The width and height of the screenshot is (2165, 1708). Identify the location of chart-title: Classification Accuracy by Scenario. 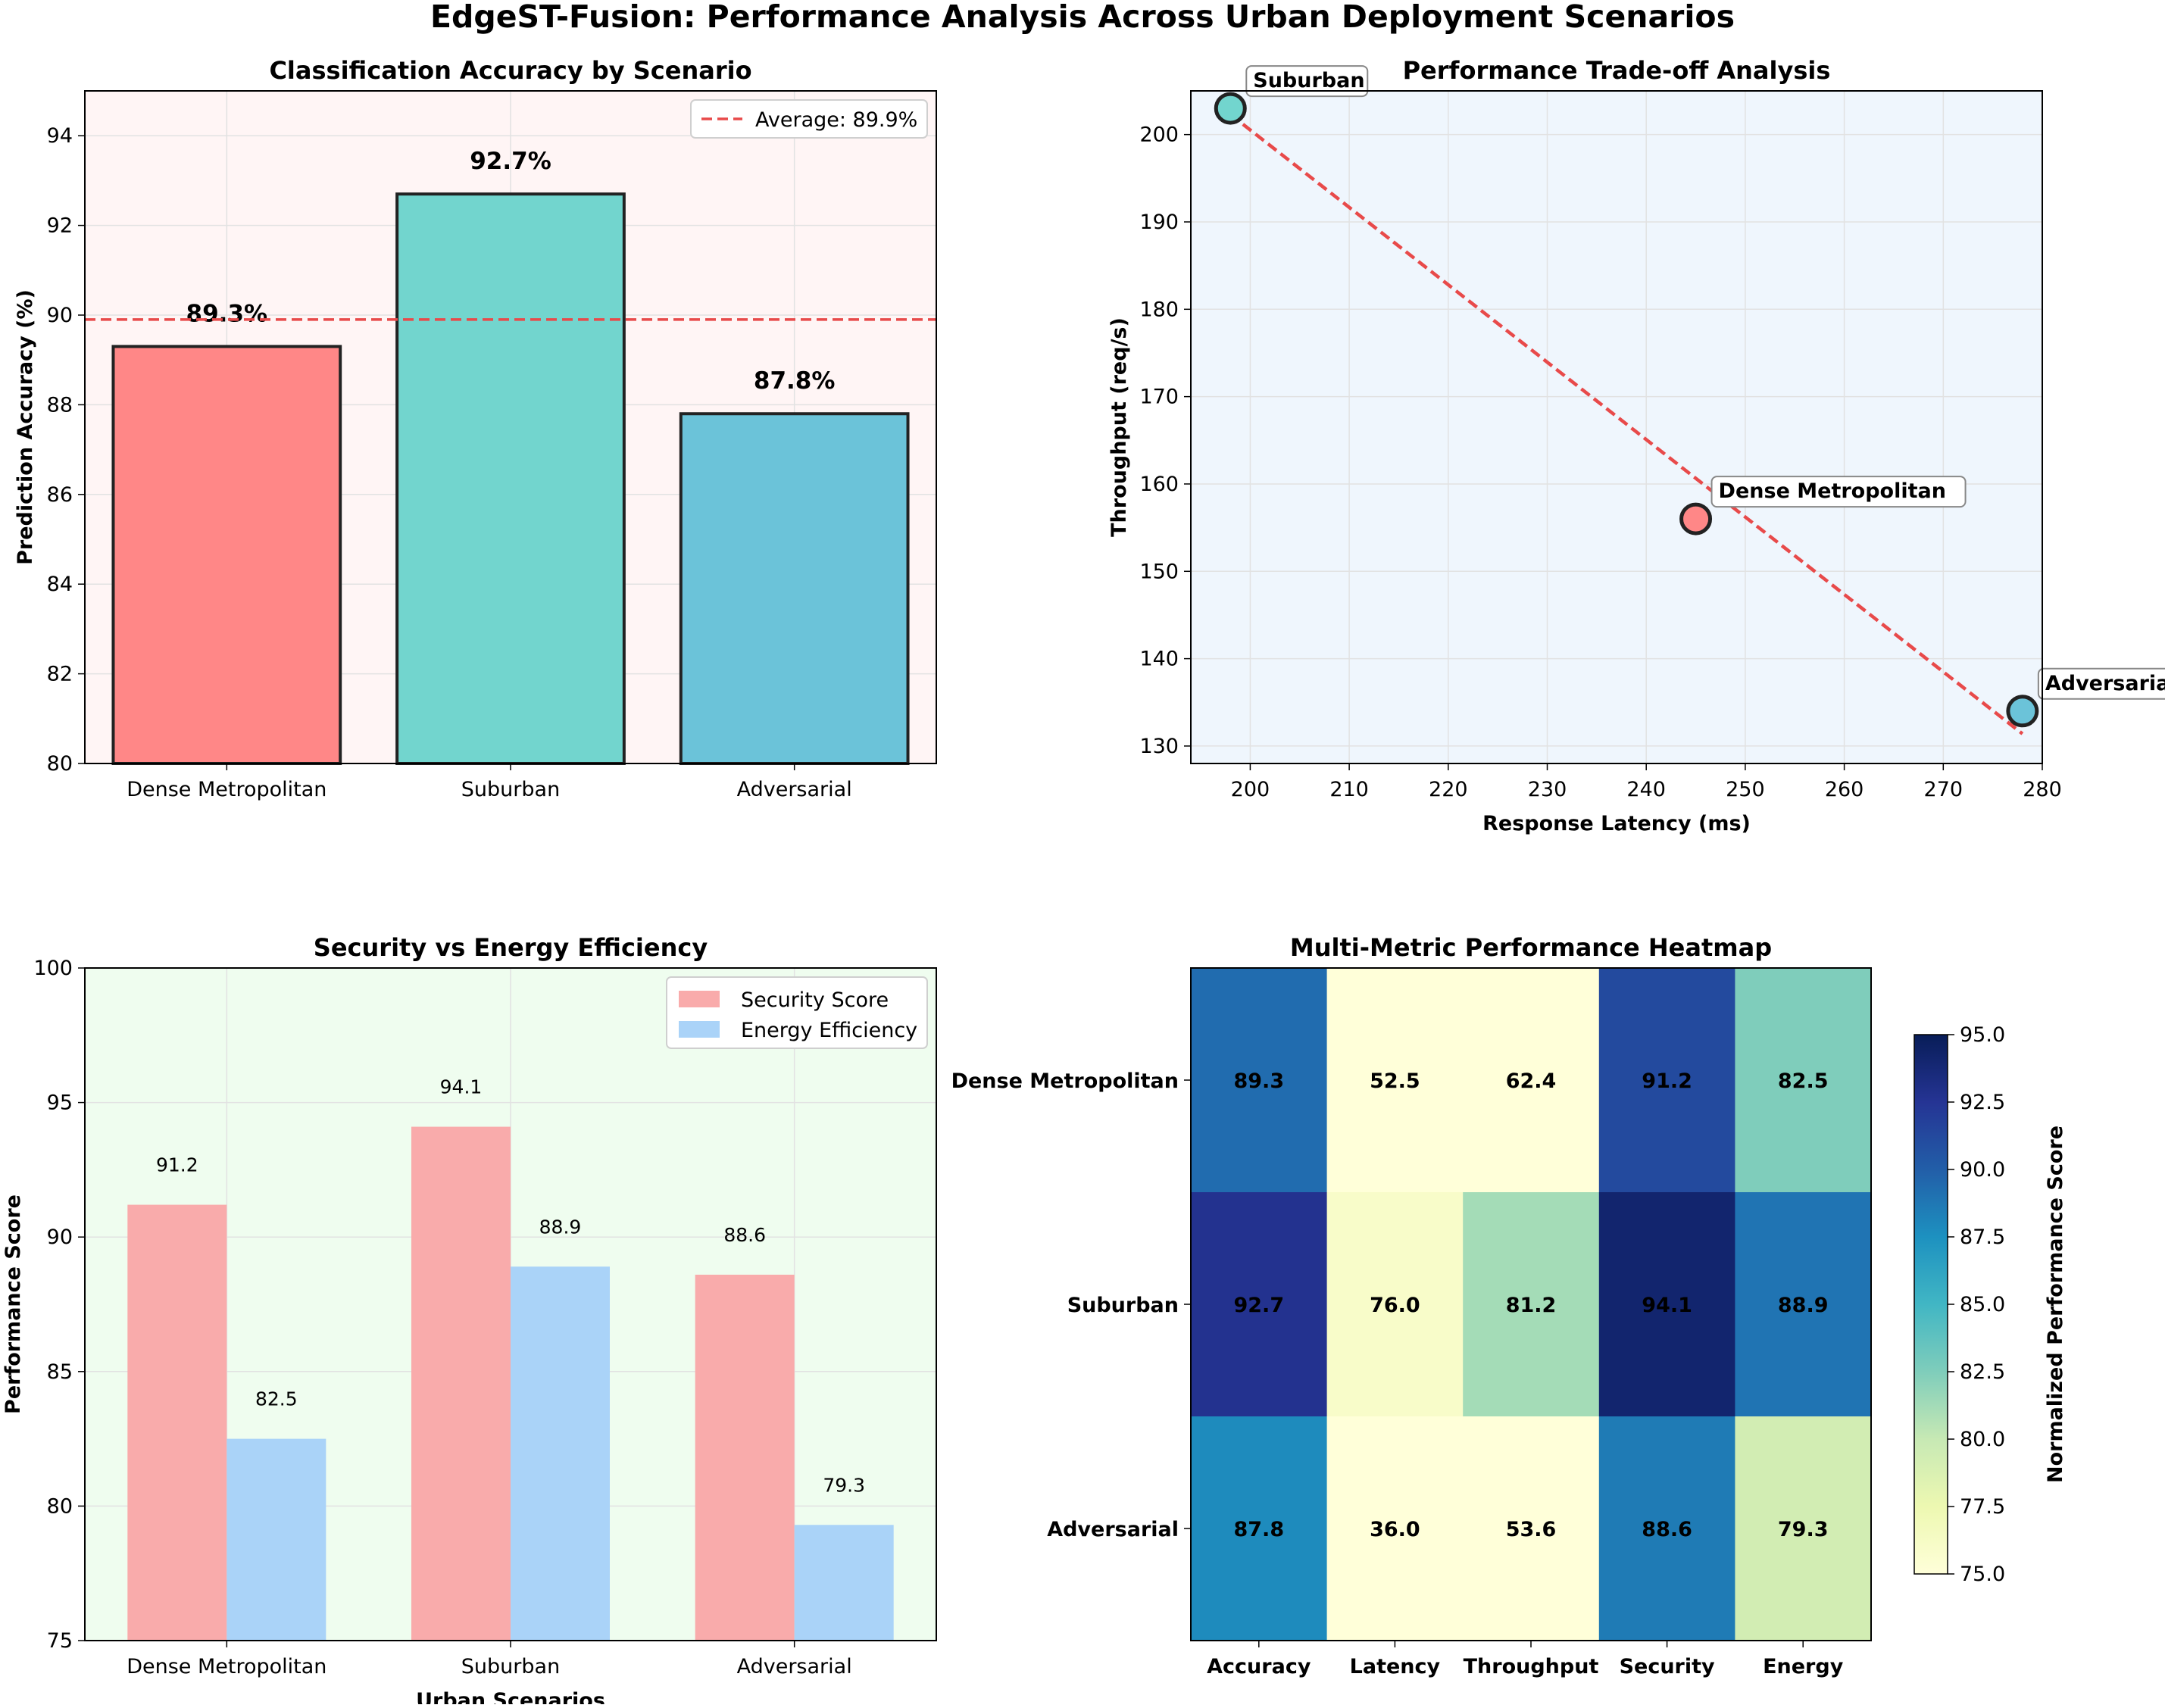
(510, 71).